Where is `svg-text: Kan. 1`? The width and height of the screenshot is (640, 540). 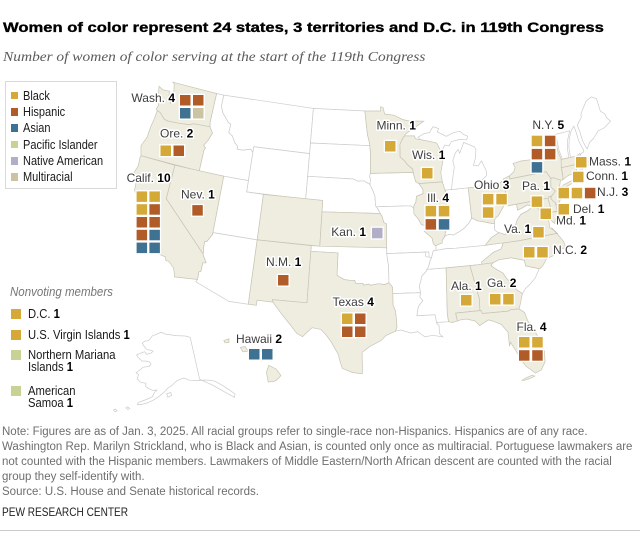
svg-text: Kan. 1 is located at coordinates (348, 232).